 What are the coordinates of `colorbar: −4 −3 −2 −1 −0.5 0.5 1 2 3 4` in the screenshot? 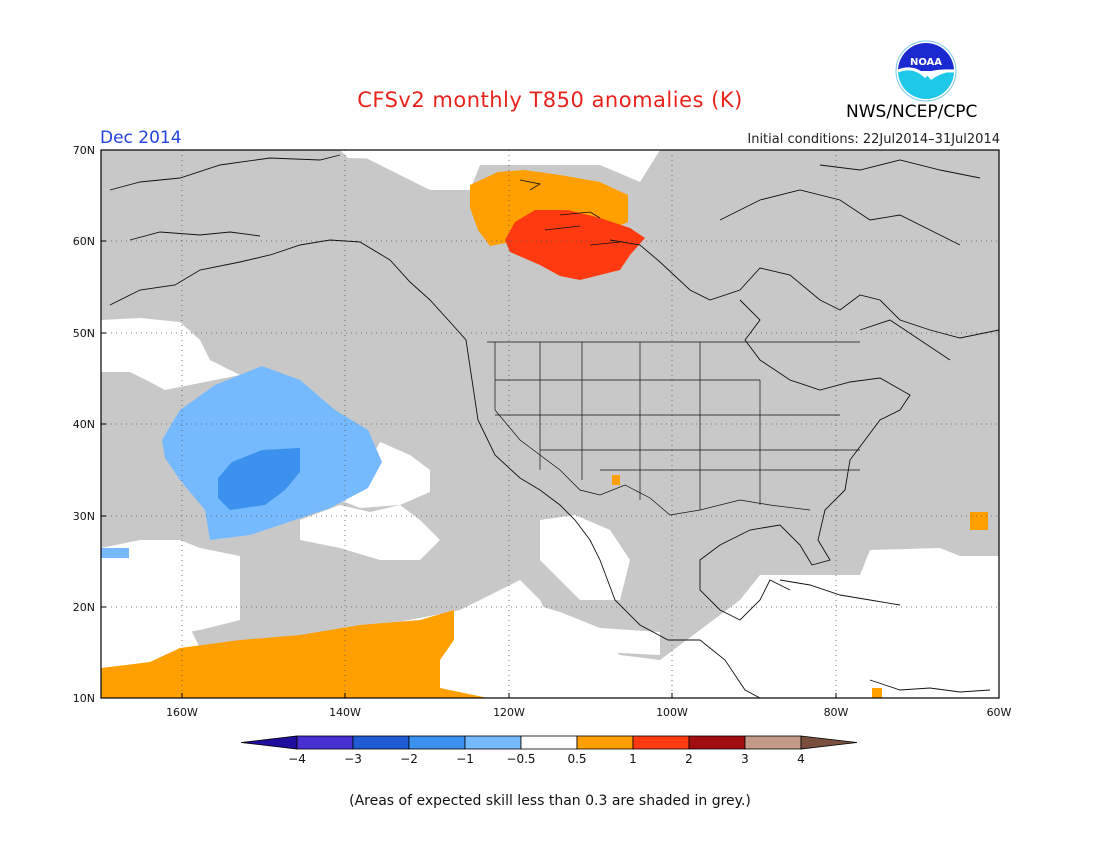 It's located at (549, 750).